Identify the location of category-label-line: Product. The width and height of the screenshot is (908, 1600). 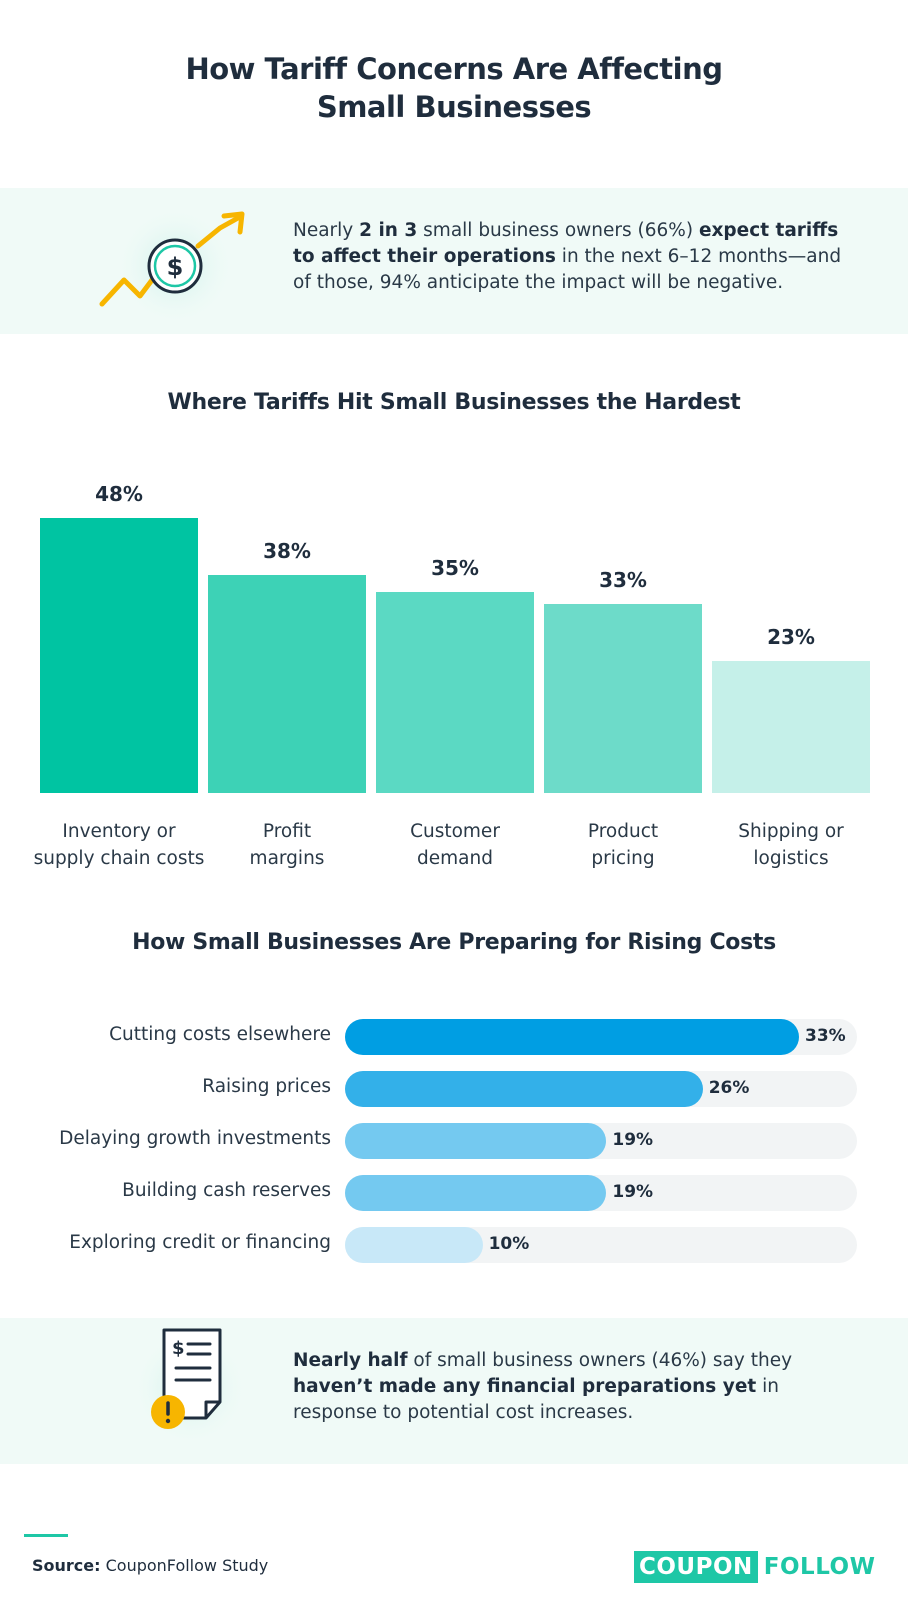
(623, 831).